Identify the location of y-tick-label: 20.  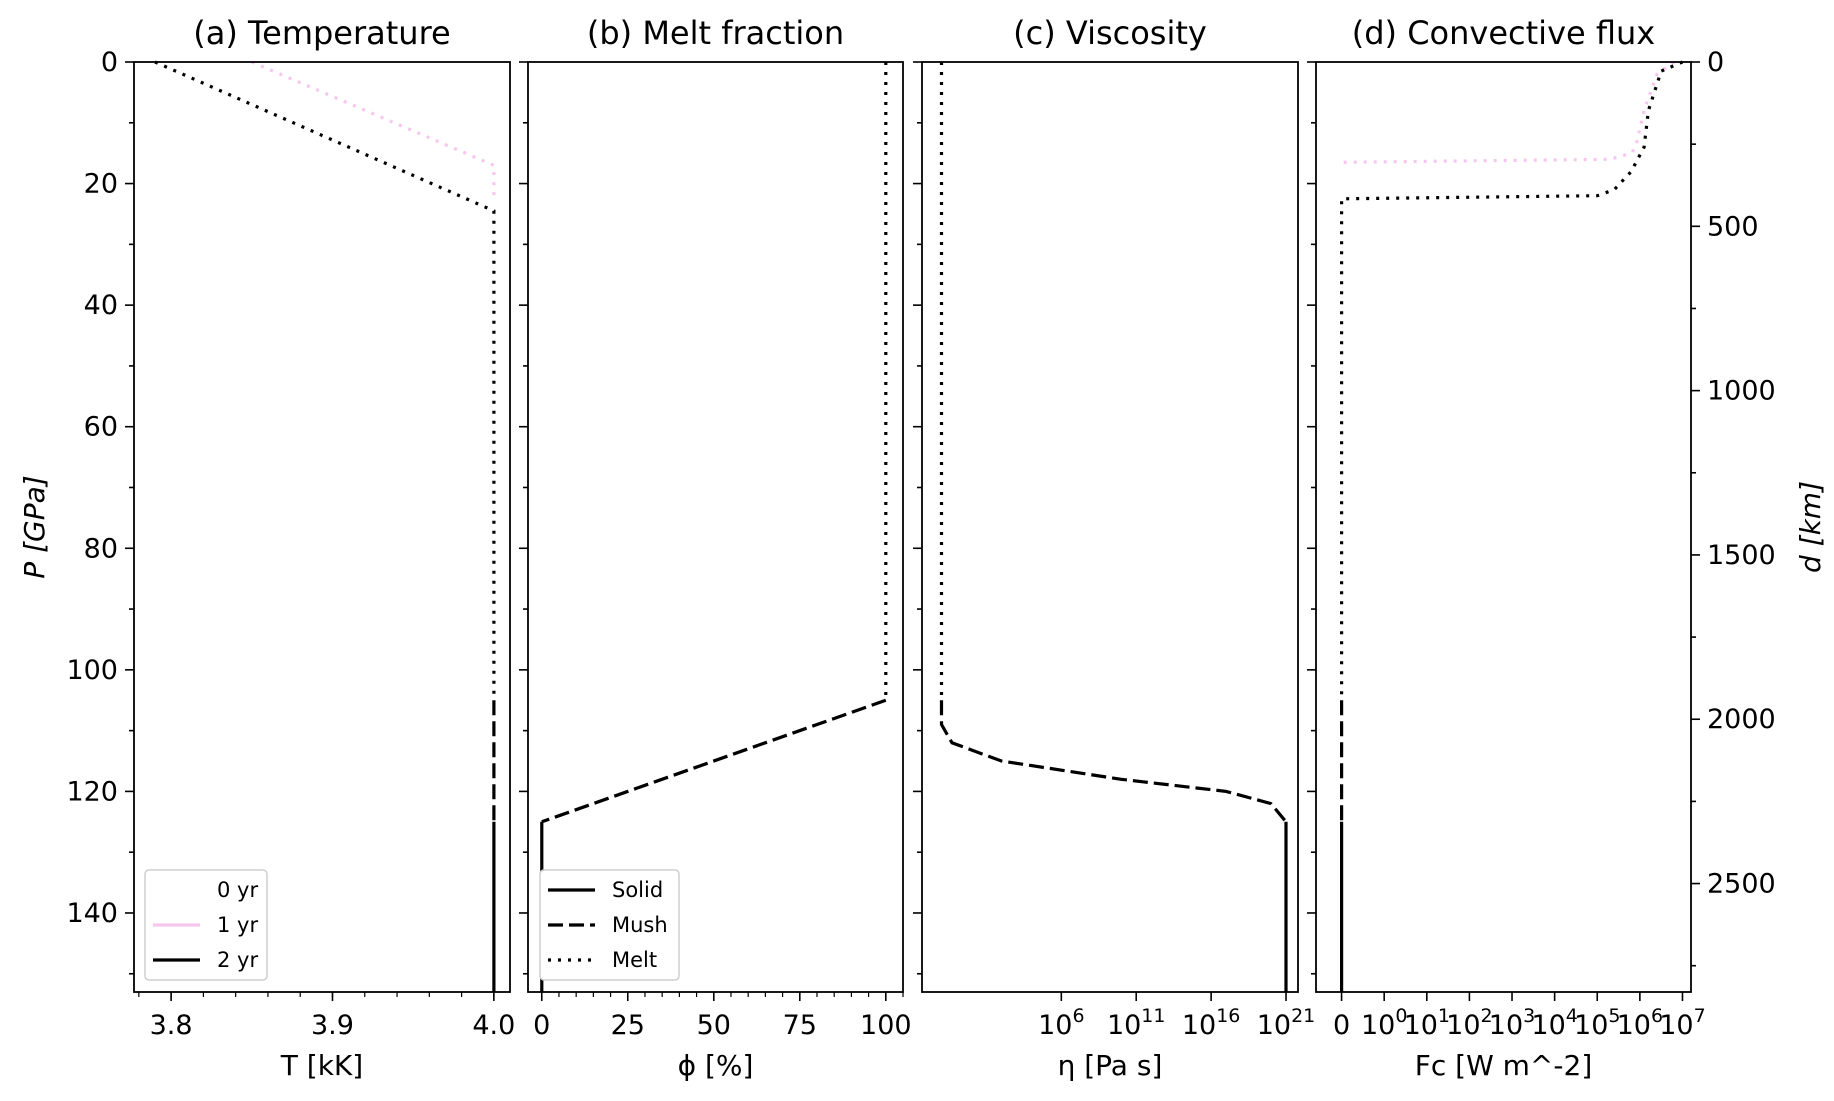
(101, 184).